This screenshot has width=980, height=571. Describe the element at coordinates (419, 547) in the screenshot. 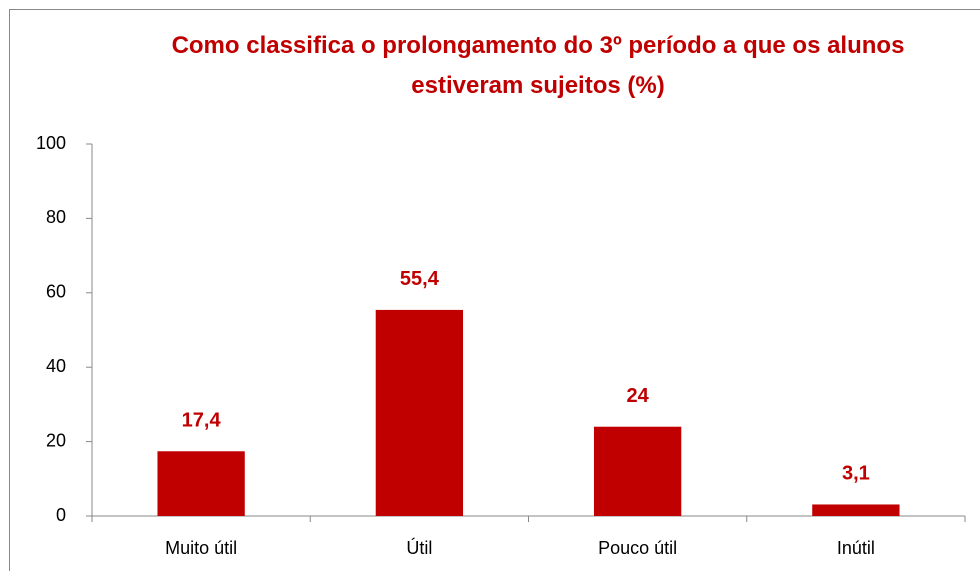

I see `x-tick-label: Útil` at that location.